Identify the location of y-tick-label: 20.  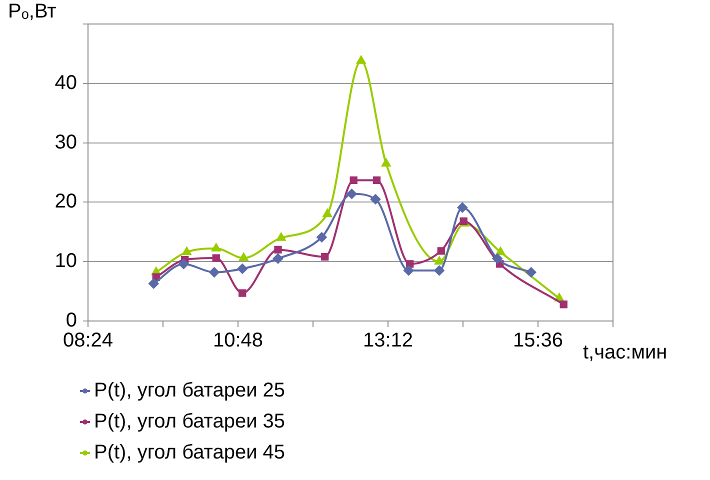
(65, 201).